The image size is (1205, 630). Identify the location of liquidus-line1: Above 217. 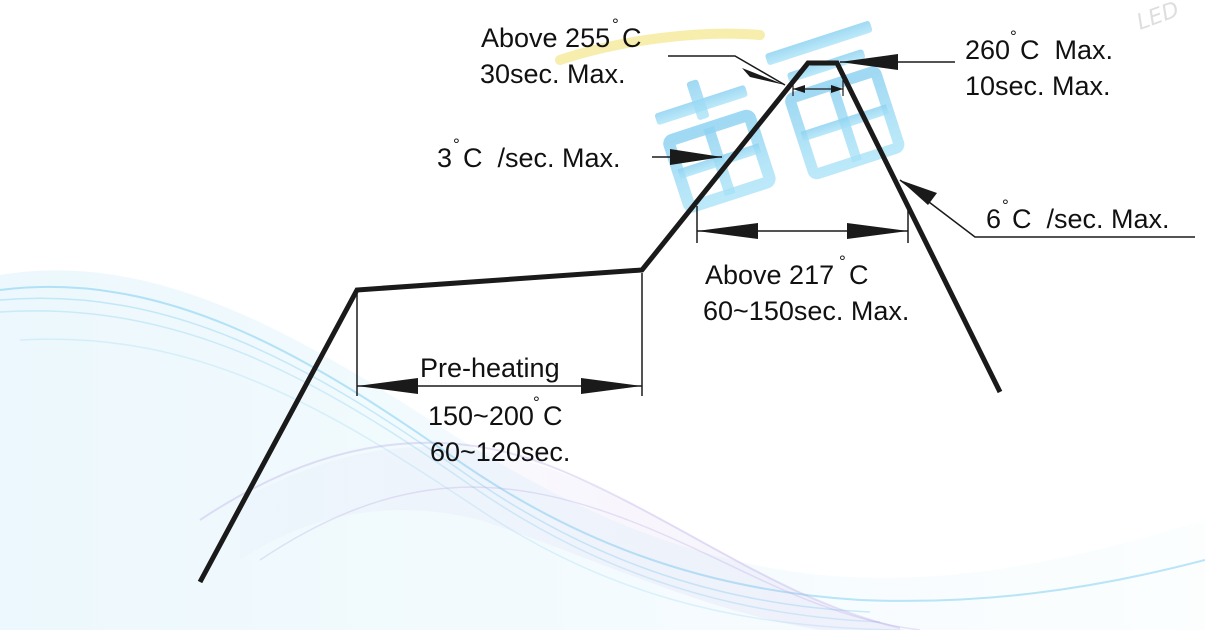
(769, 275).